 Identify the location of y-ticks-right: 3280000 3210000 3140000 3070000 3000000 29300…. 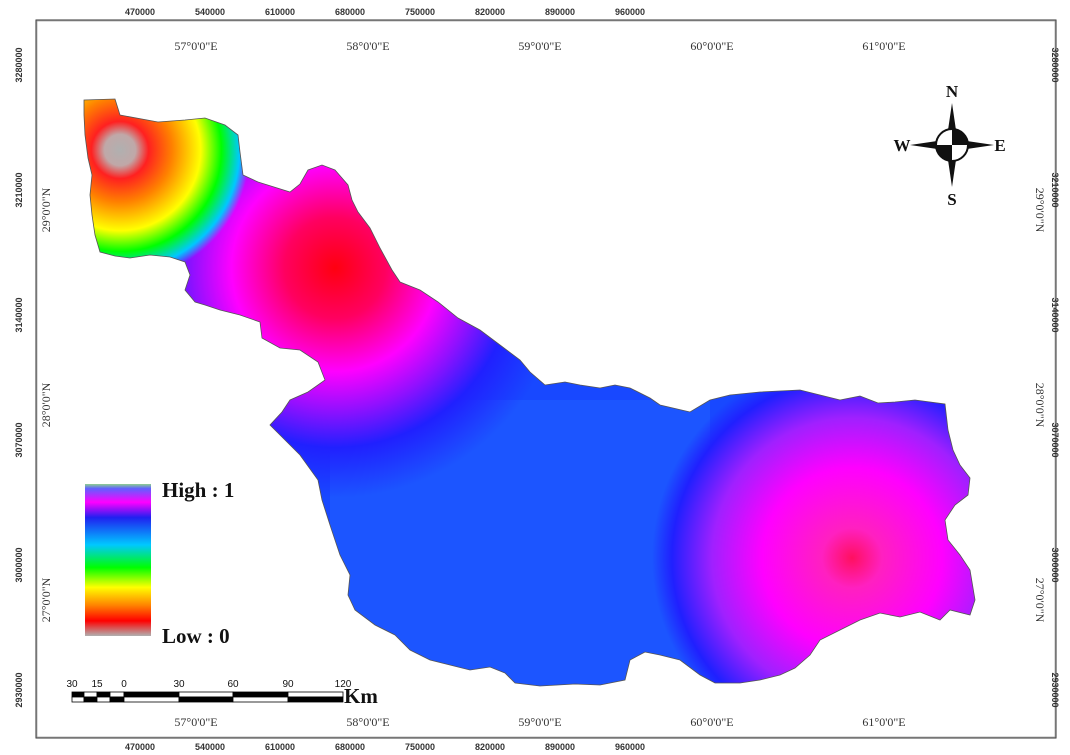
(1055, 377).